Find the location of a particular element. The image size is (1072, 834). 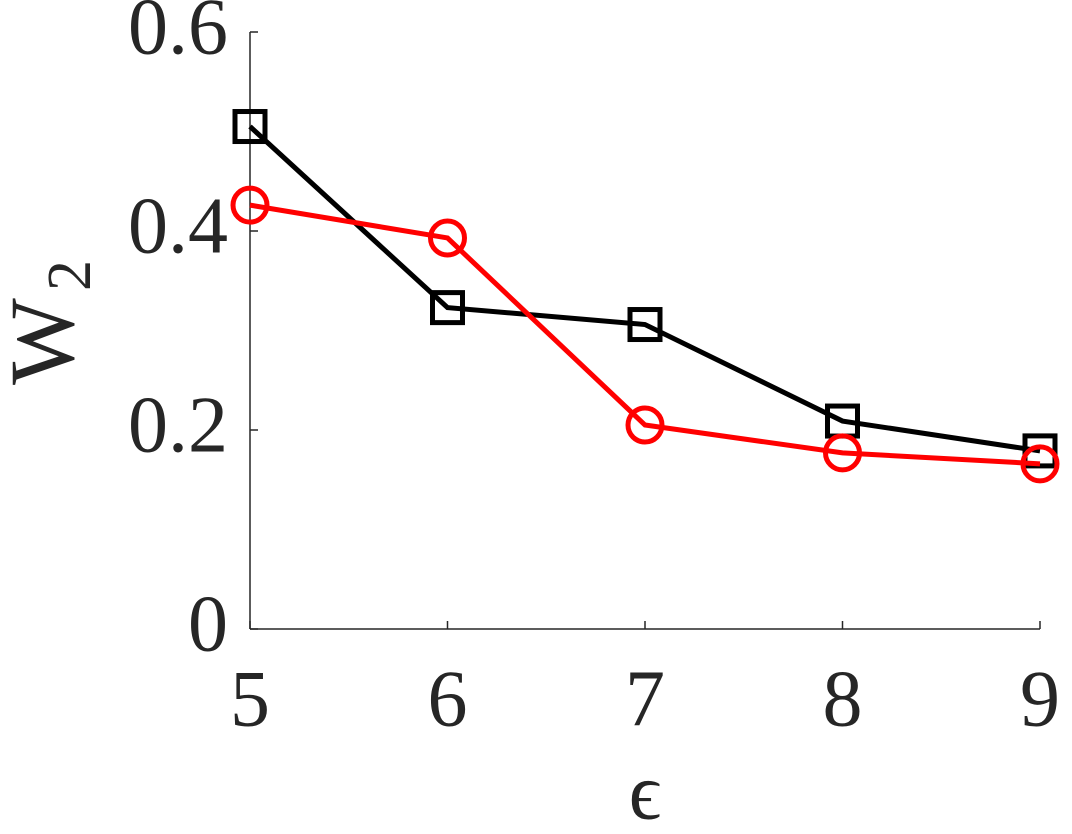

y-tick-label: 0.6 is located at coordinates (178, 35).